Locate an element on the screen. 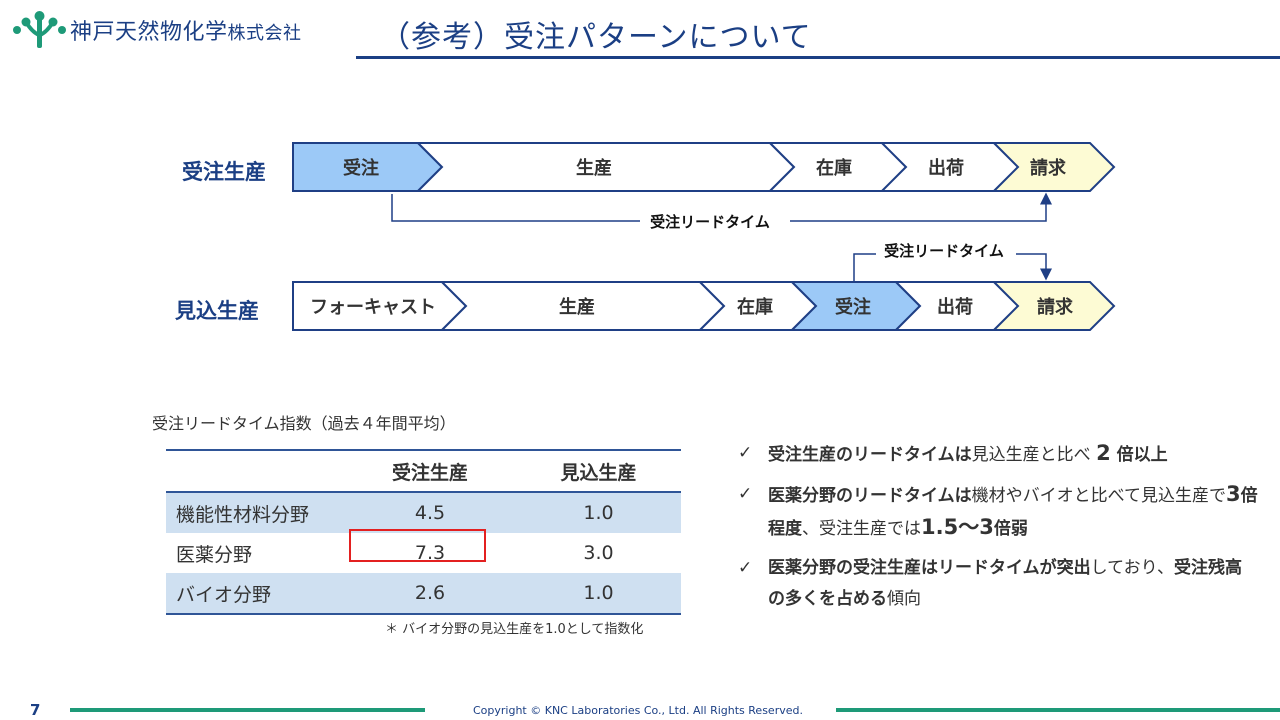  company-logo: 神戸天然物化学株式会社 is located at coordinates (157, 30).